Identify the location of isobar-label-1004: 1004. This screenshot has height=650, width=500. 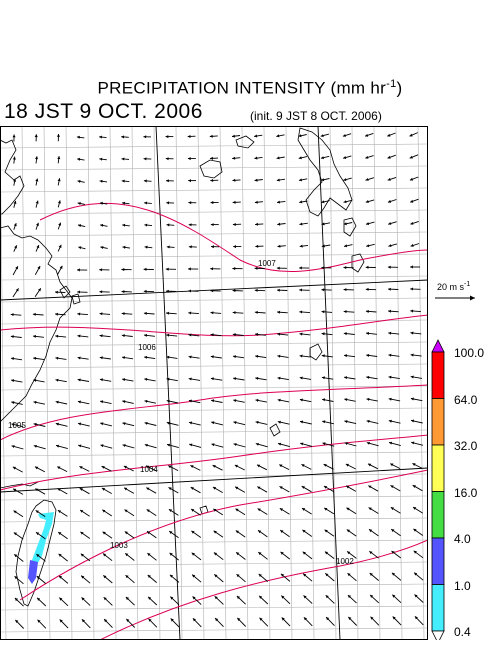
(149, 469).